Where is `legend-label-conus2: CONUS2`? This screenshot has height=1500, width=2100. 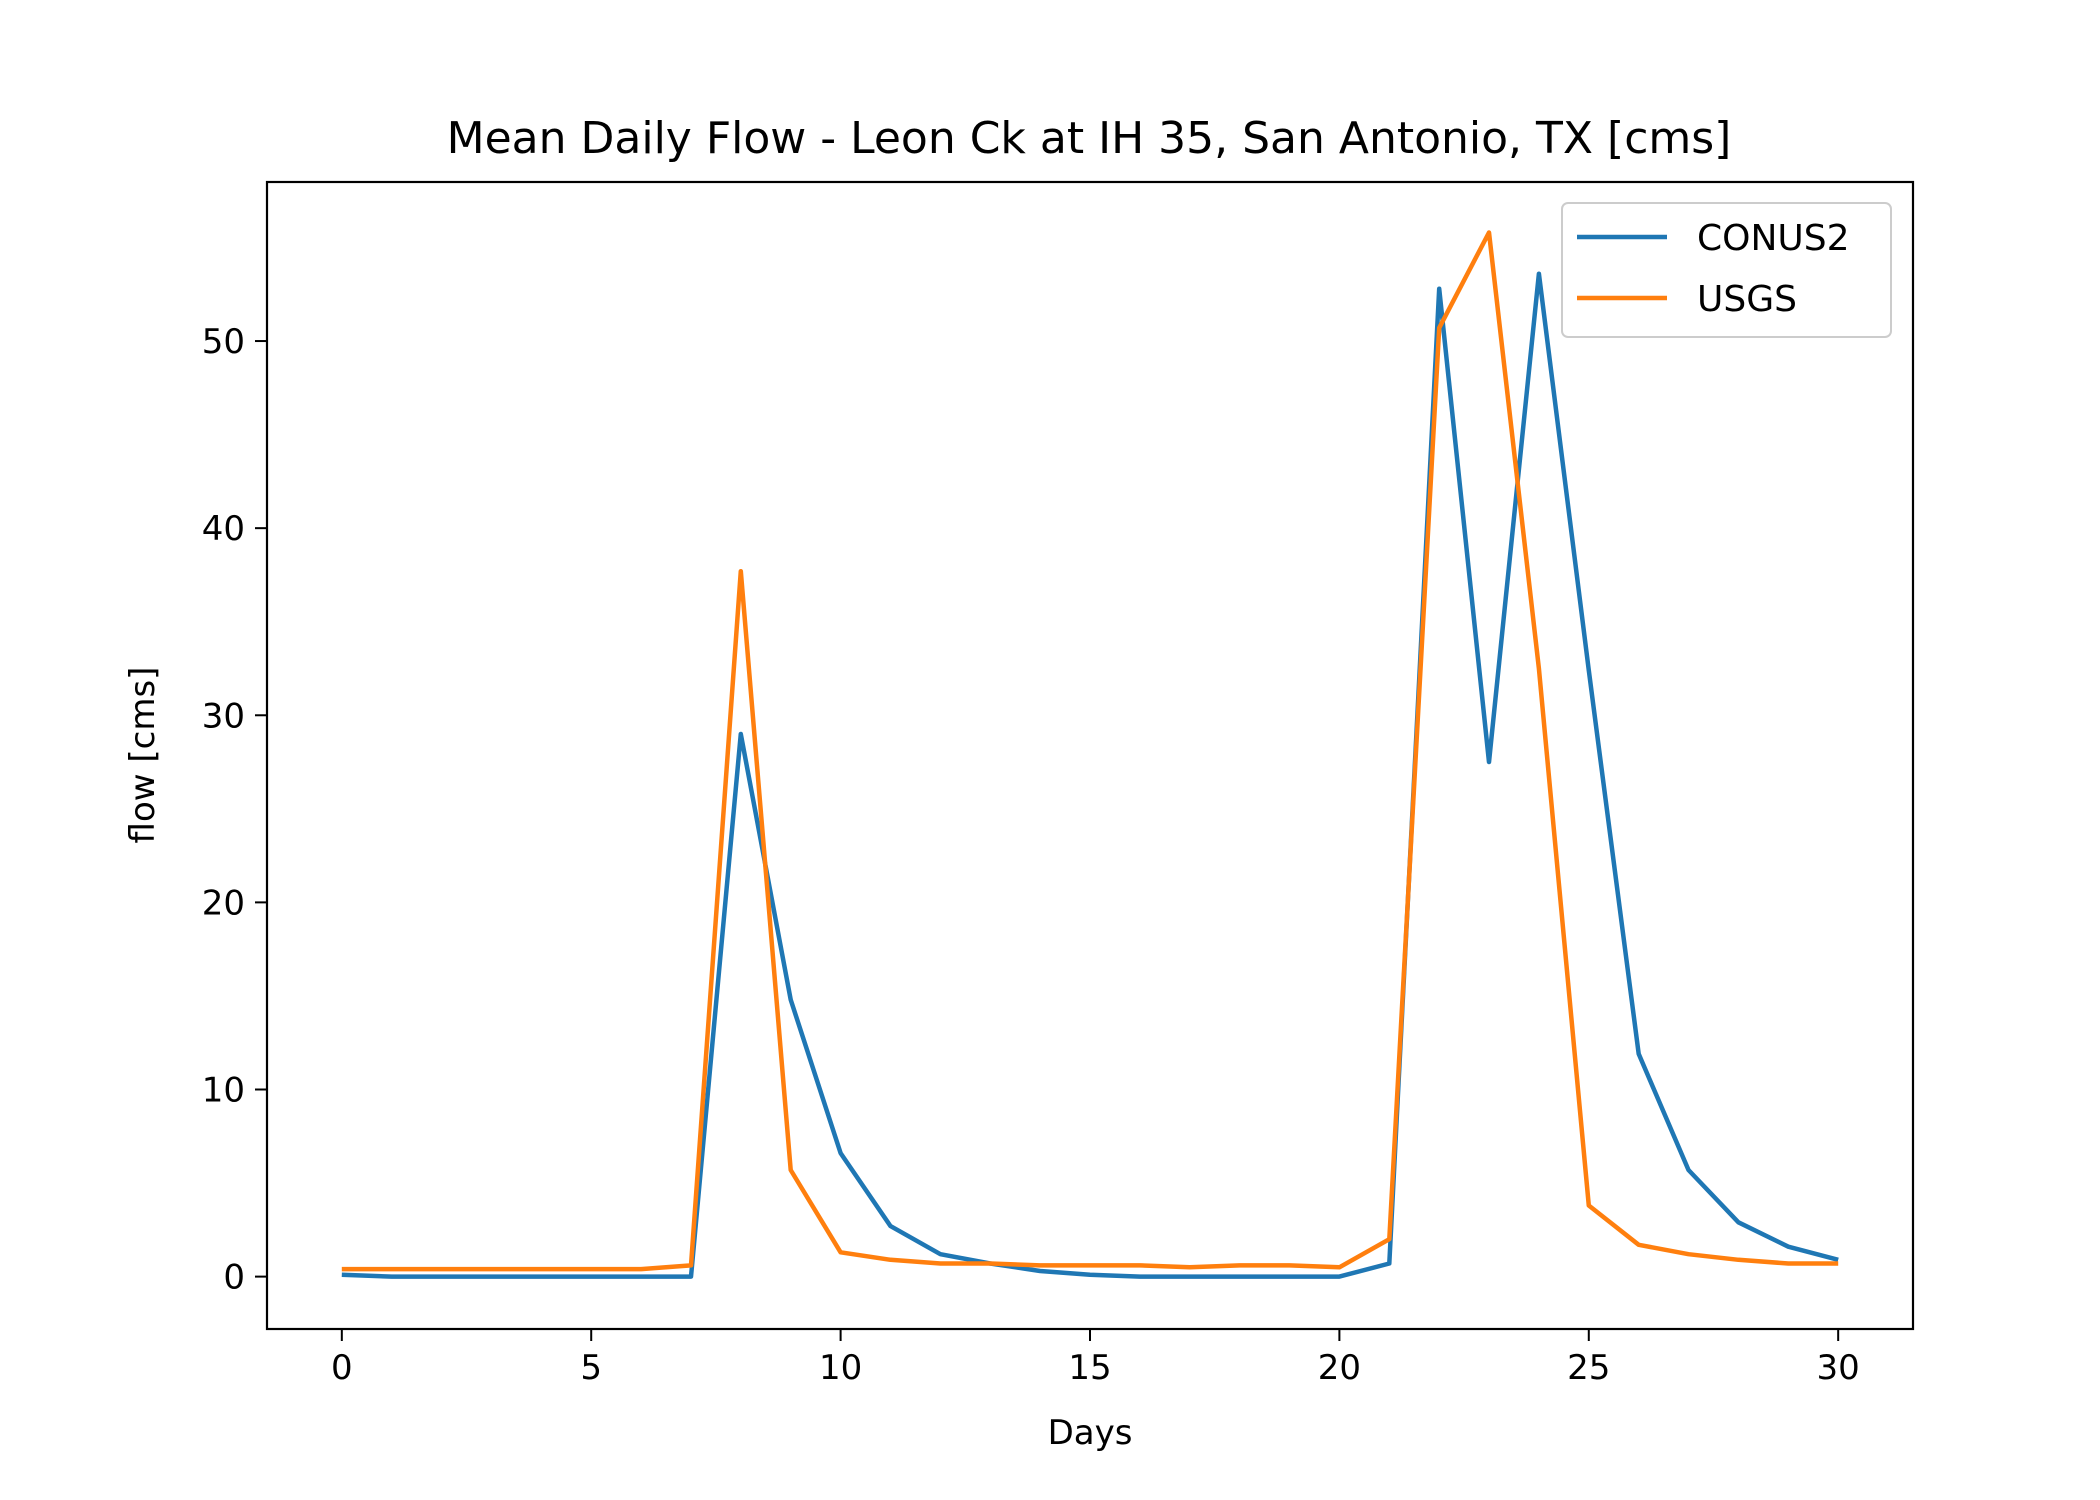
legend-label-conus2: CONUS2 is located at coordinates (1773, 238).